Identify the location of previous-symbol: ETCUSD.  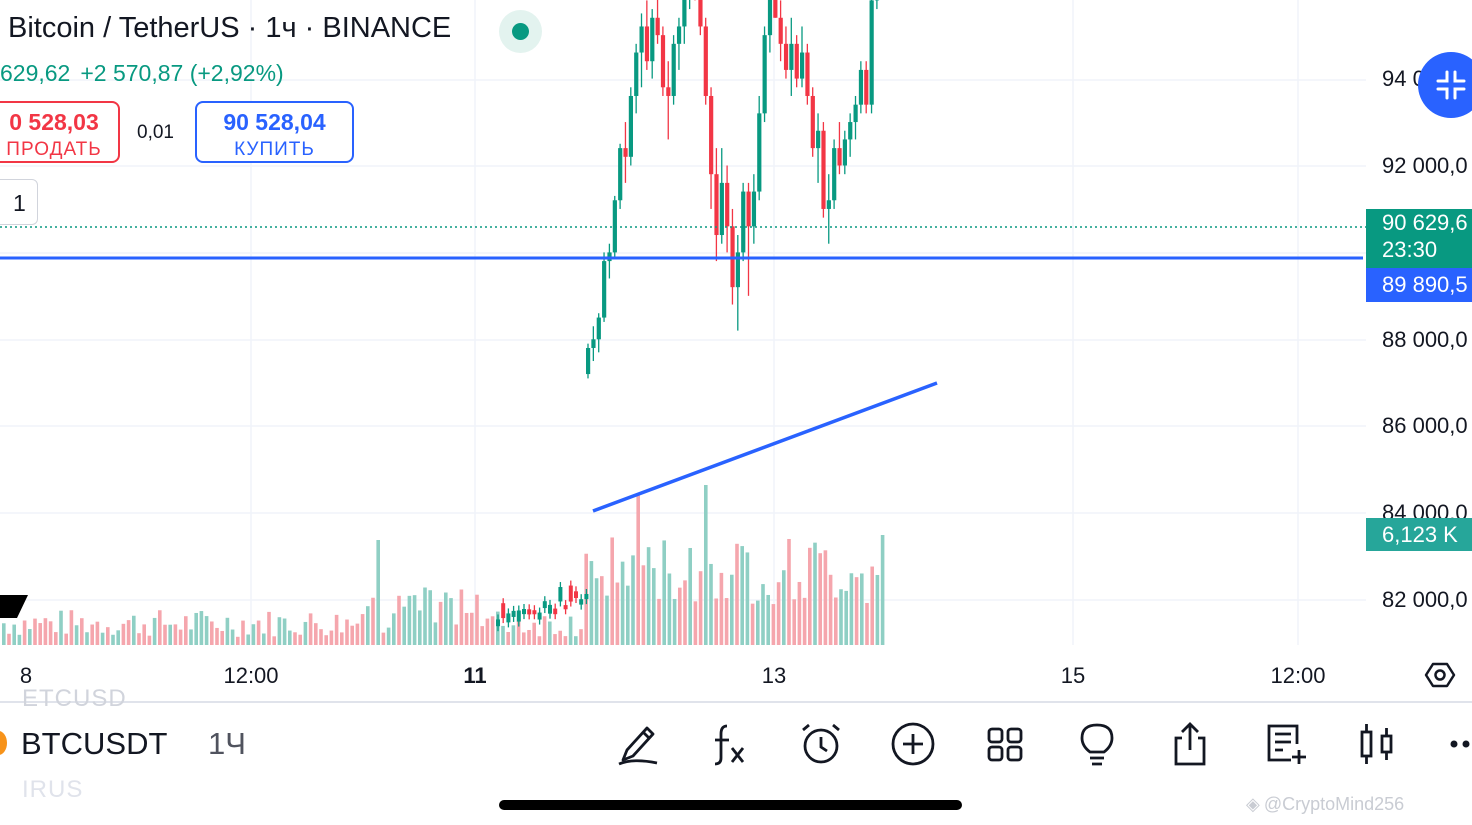
(74, 698).